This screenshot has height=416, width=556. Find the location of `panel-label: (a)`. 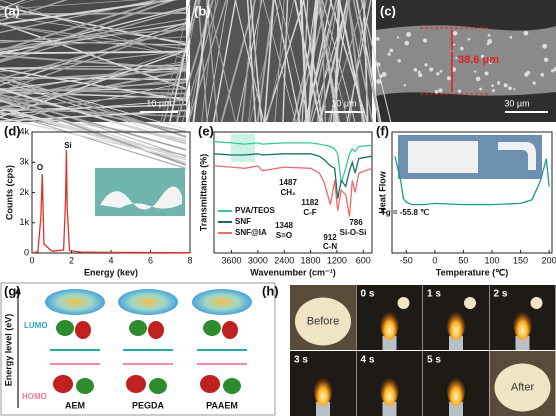

panel-label: (a) is located at coordinates (12, 10).